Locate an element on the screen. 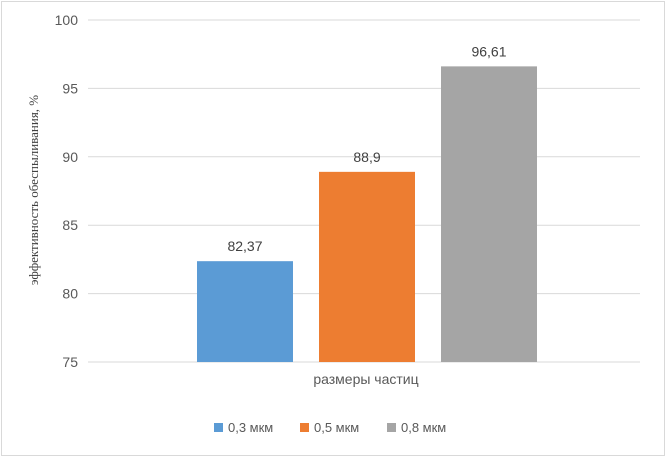 Image resolution: width=666 pixels, height=457 pixels. y-tick-label: 100 is located at coordinates (67, 20).